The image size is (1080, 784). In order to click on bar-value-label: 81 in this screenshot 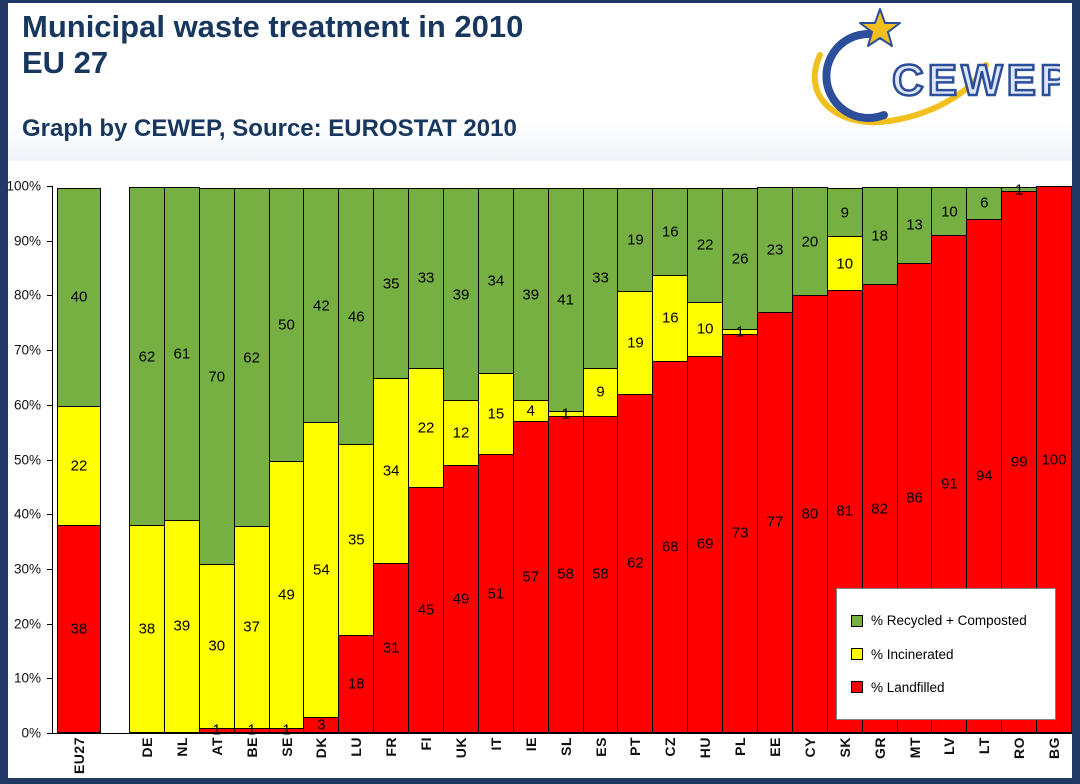, I will do `click(845, 511)`.